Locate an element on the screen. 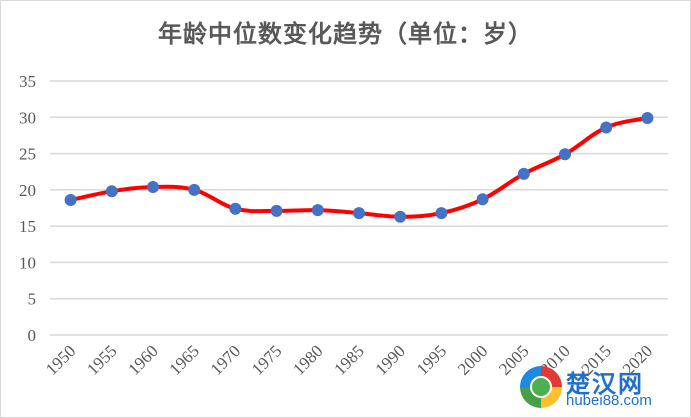 The width and height of the screenshot is (691, 418). y-tick-label: 15 is located at coordinates (27, 226).